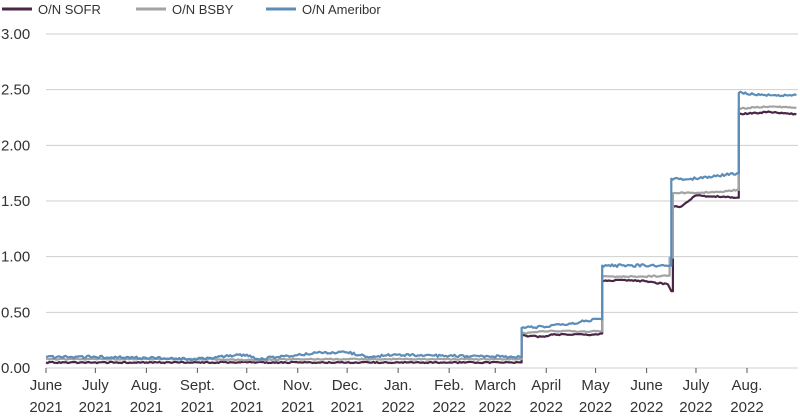  I want to click on x-tick-label: March, so click(495, 385).